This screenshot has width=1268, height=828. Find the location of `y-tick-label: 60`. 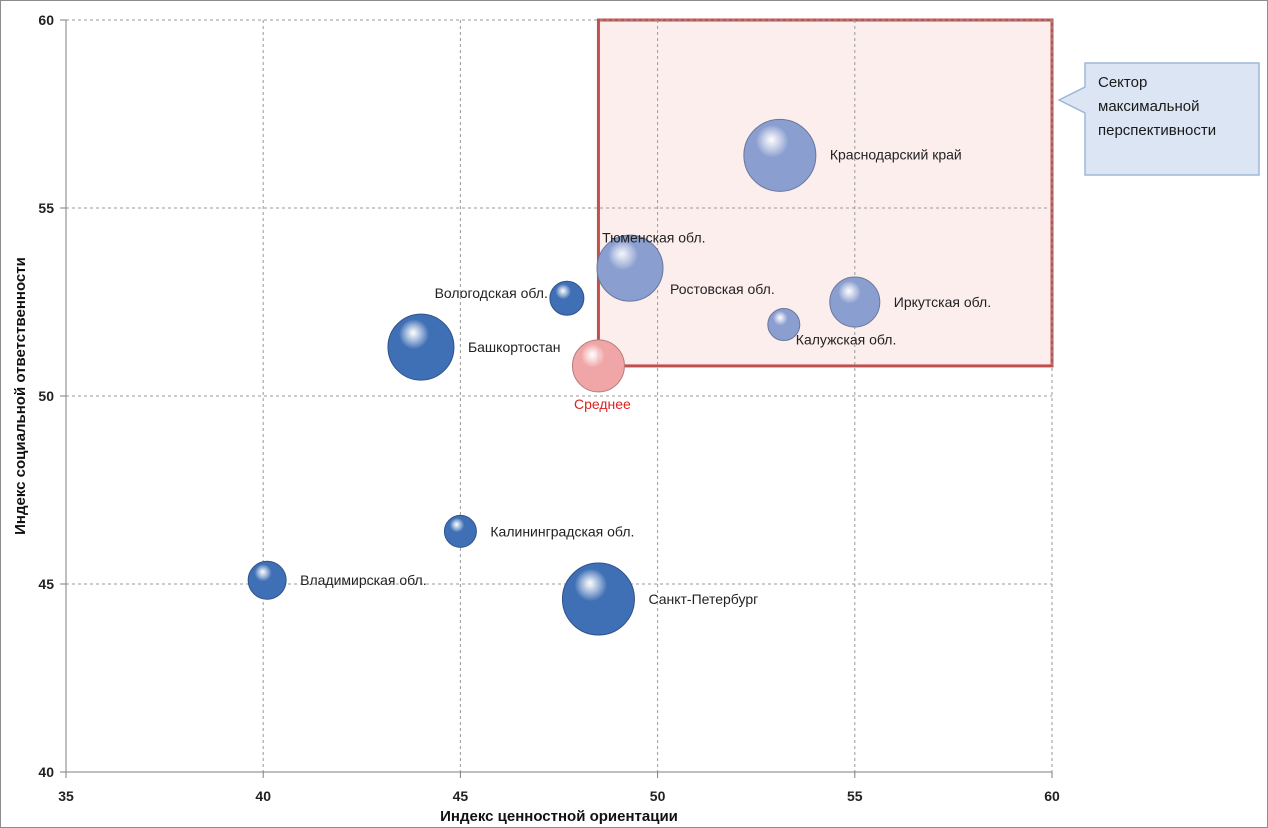

y-tick-label: 60 is located at coordinates (46, 20).